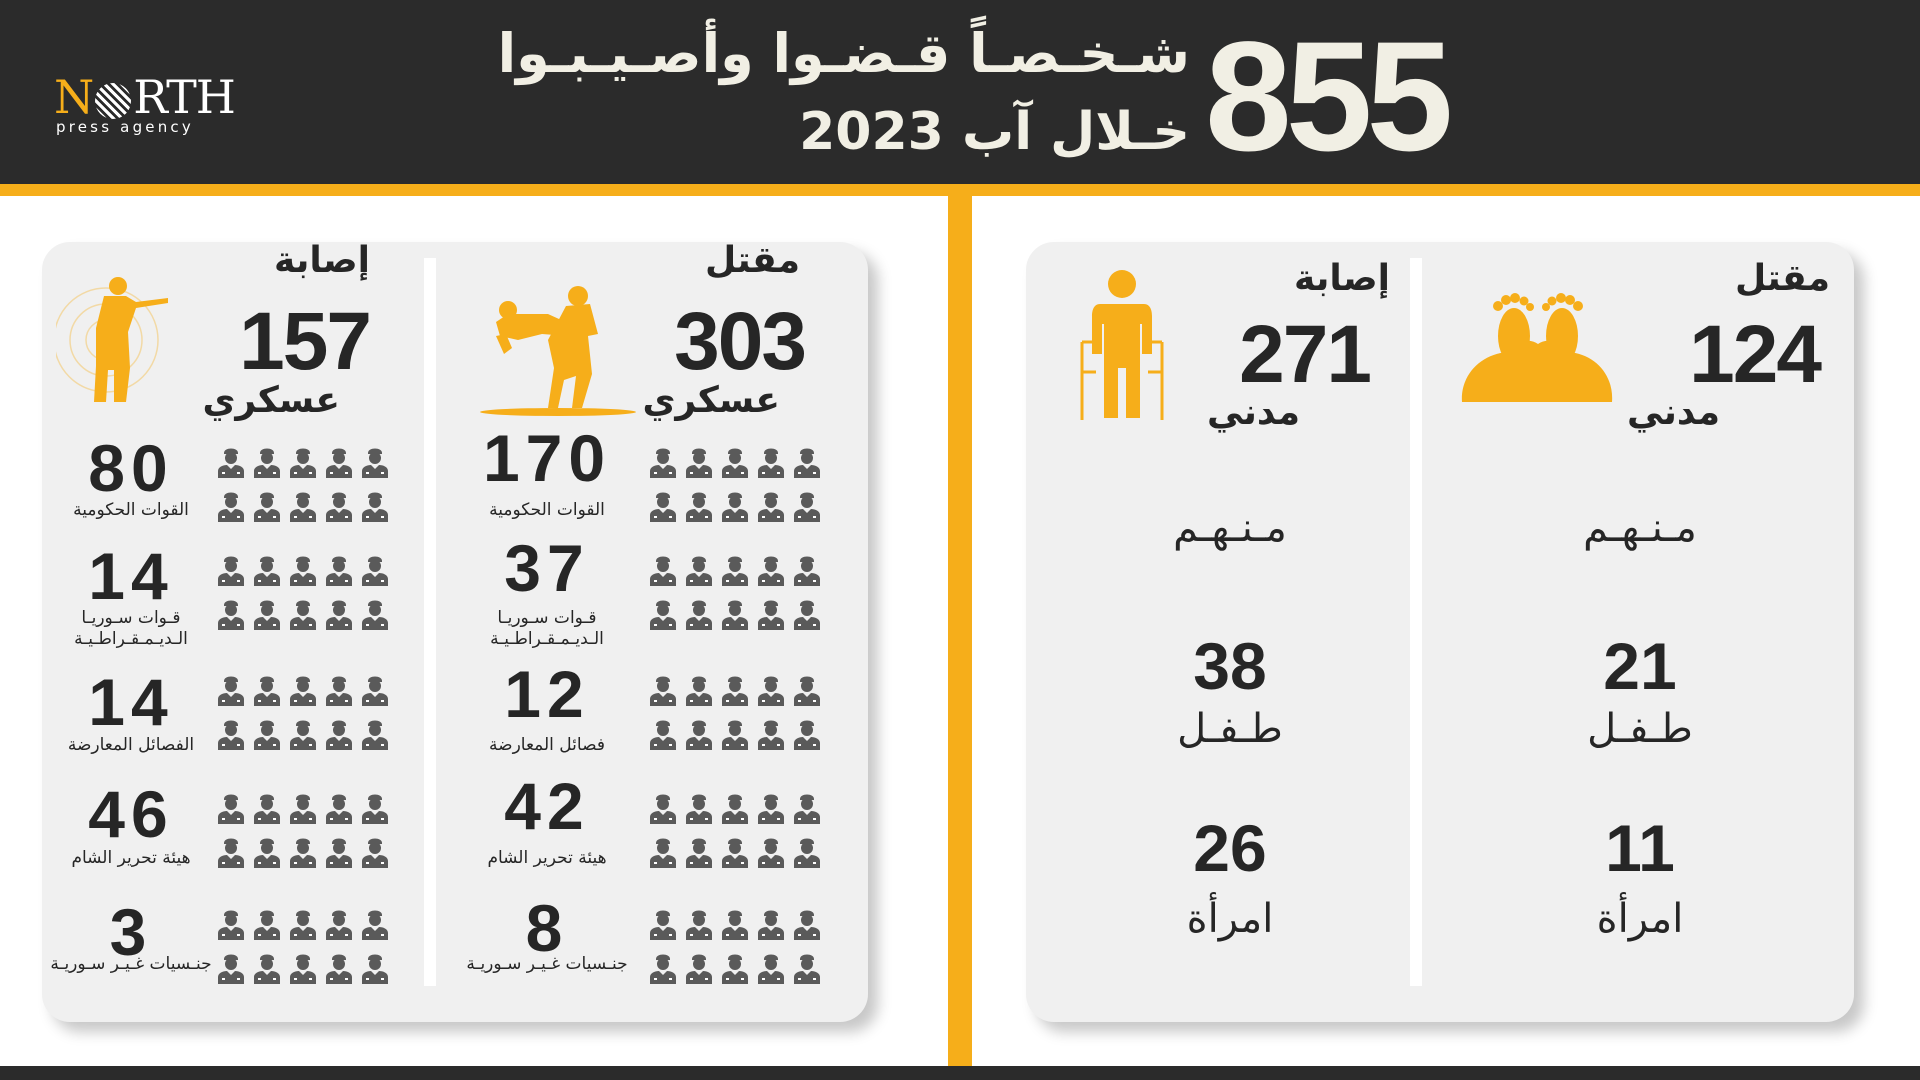 The width and height of the screenshot is (1920, 1080). What do you see at coordinates (131, 628) in the screenshot?
I see `mi-row2-label: قـوات سـوريـا الـديـمـقـراطـيـة` at bounding box center [131, 628].